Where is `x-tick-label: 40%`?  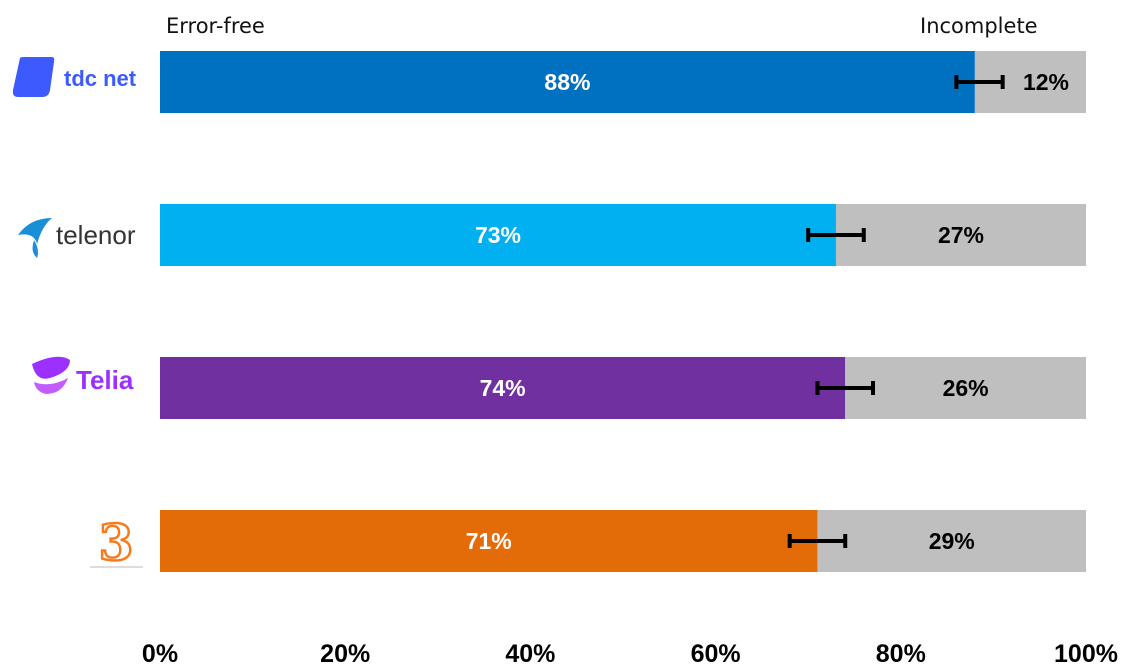 x-tick-label: 40% is located at coordinates (530, 654).